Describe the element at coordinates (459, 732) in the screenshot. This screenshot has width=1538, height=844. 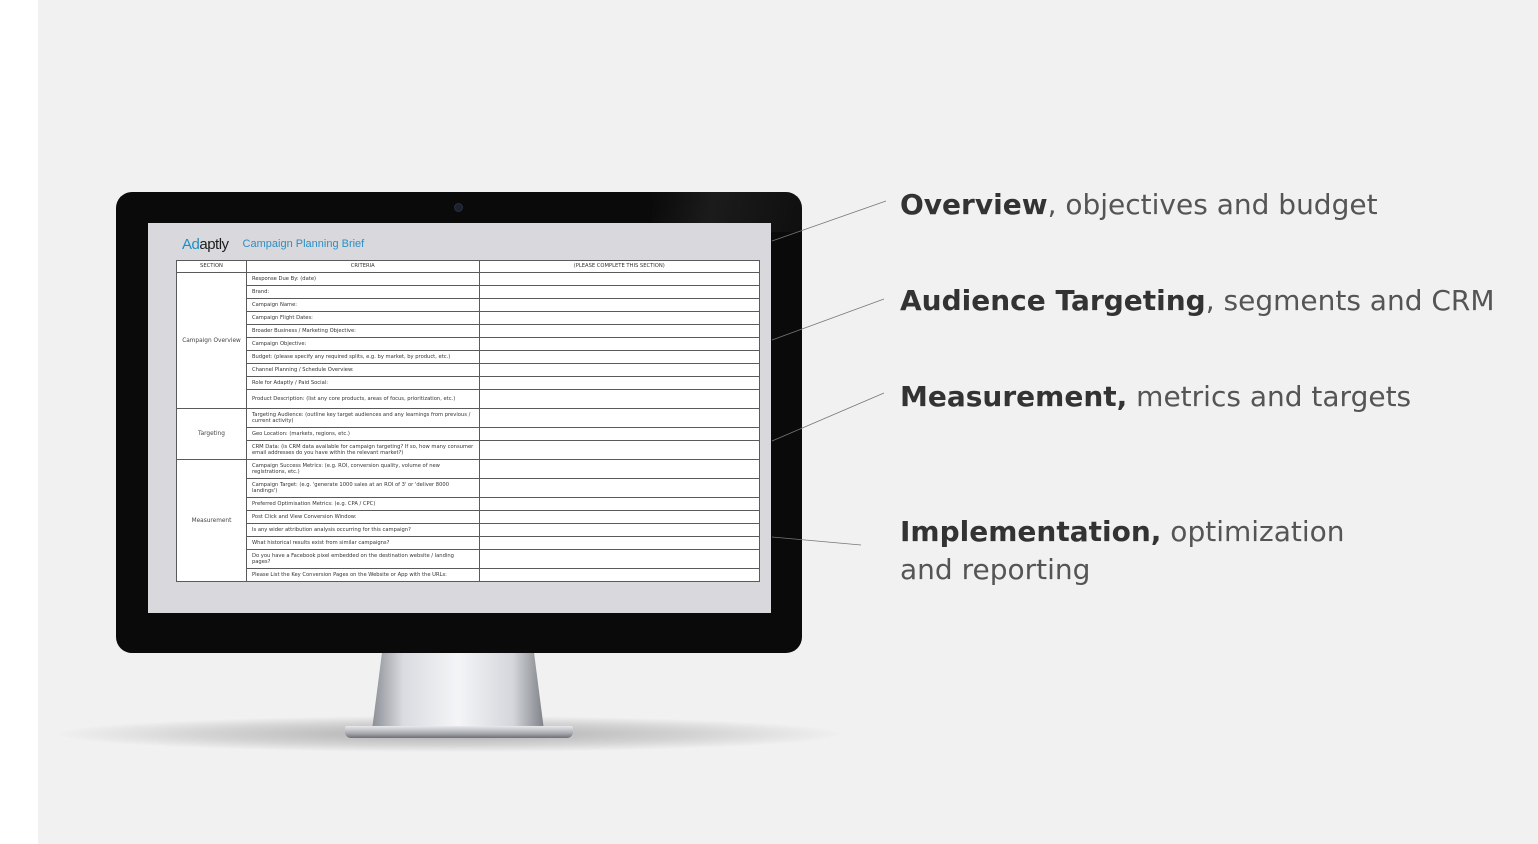
I see `monitor-stand-base` at that location.